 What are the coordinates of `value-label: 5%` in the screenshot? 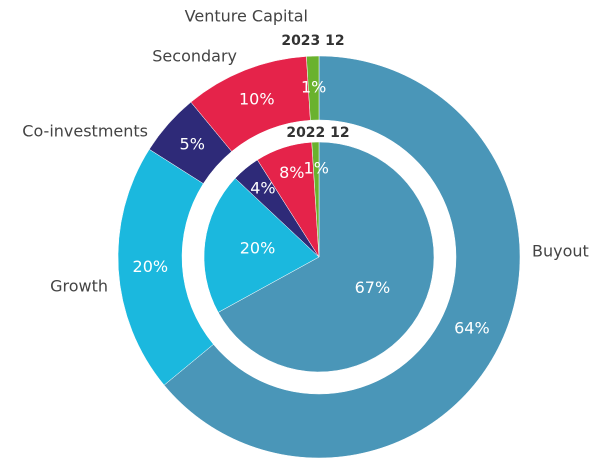 It's located at (192, 144).